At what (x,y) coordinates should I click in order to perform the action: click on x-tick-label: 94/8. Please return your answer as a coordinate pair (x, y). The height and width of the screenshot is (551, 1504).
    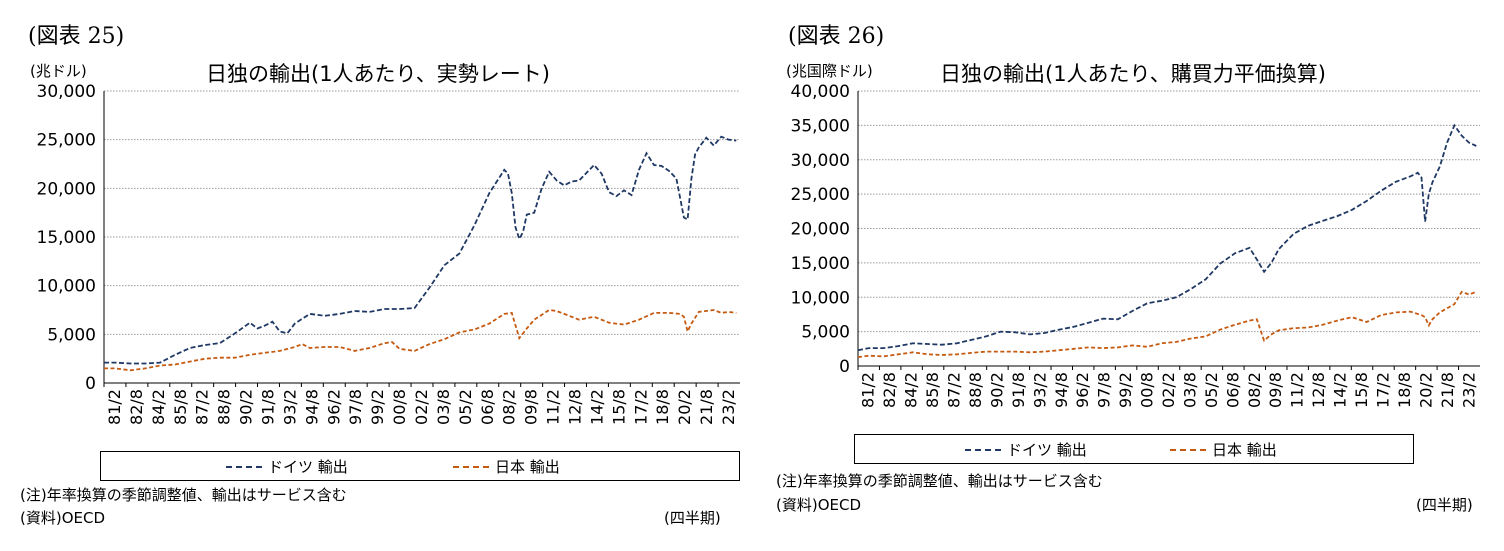
    Looking at the image, I should click on (311, 407).